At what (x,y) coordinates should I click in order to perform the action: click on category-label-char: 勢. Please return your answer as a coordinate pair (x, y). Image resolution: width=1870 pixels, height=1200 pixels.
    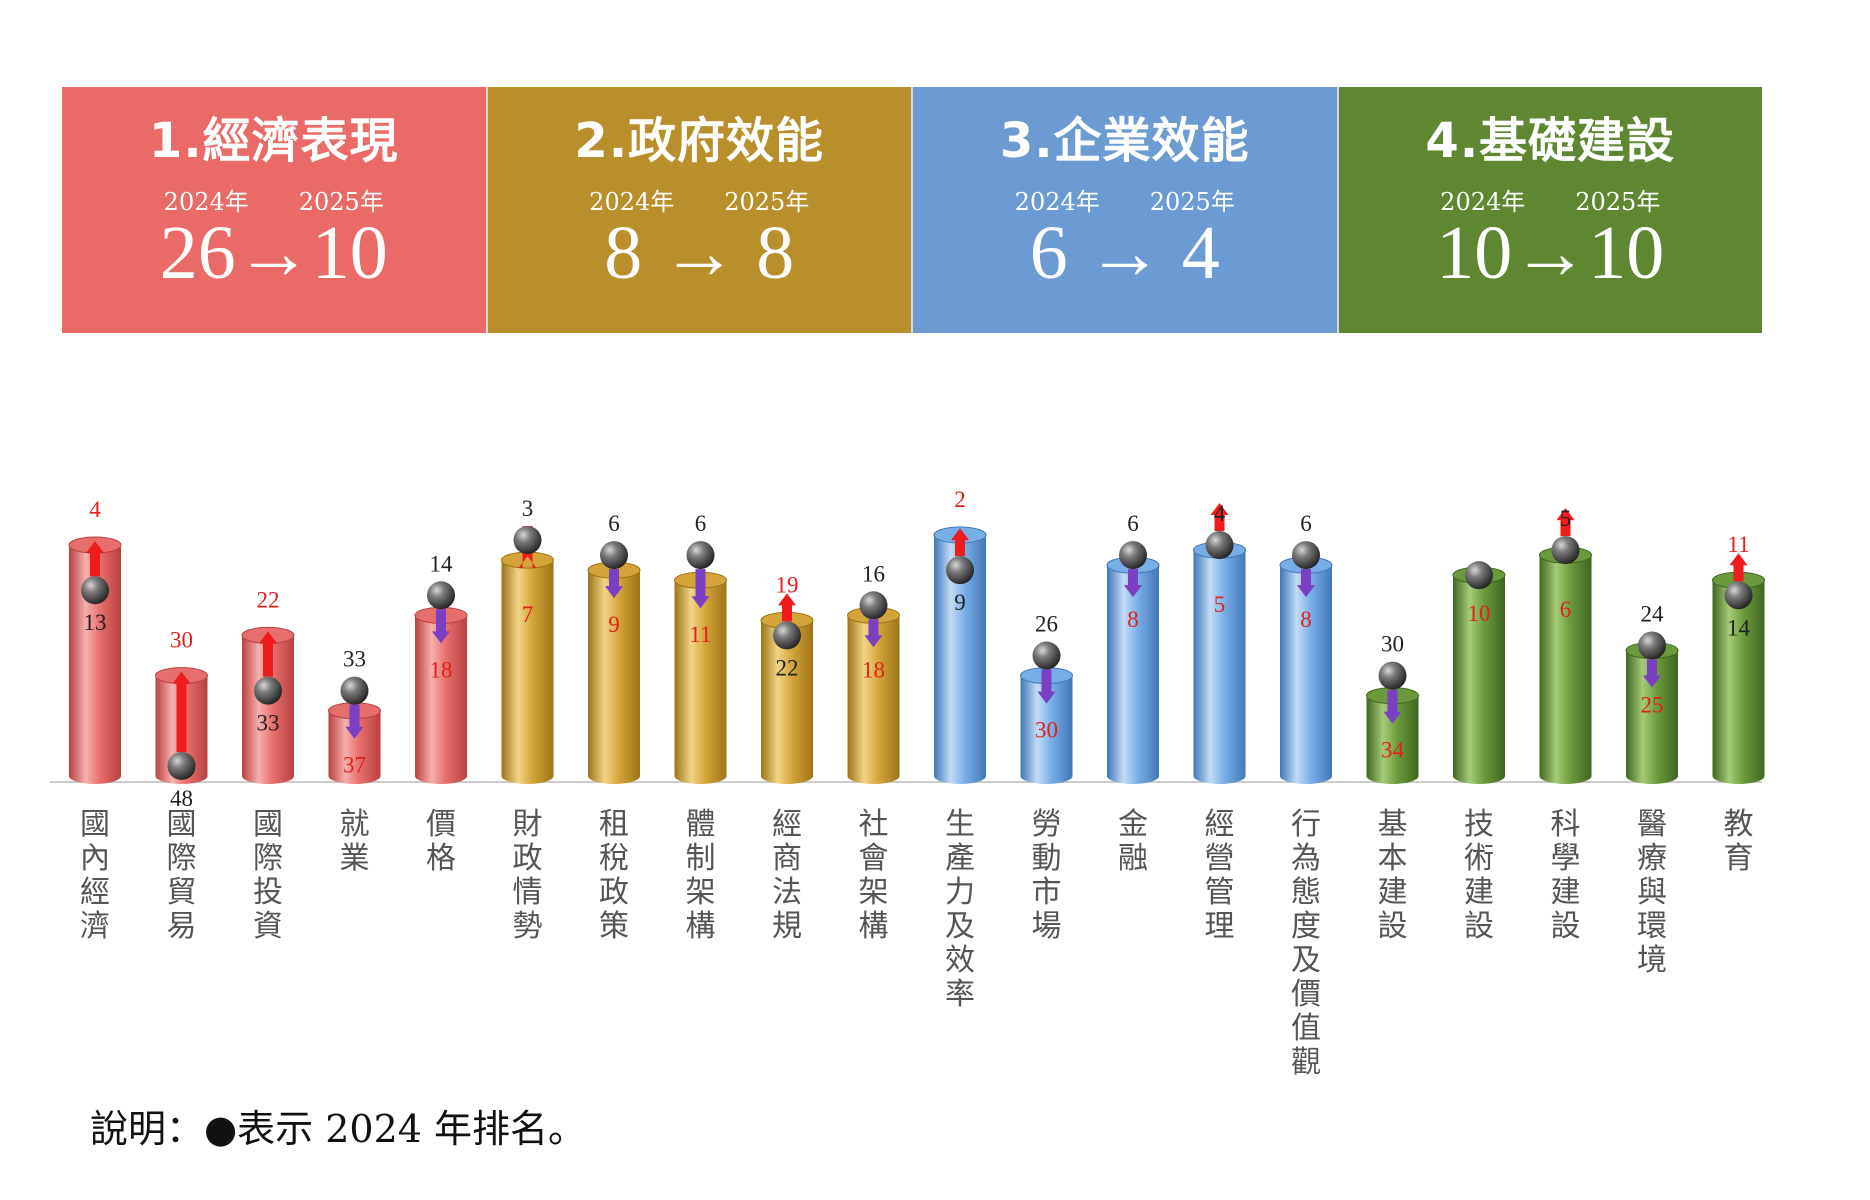
    Looking at the image, I should click on (528, 926).